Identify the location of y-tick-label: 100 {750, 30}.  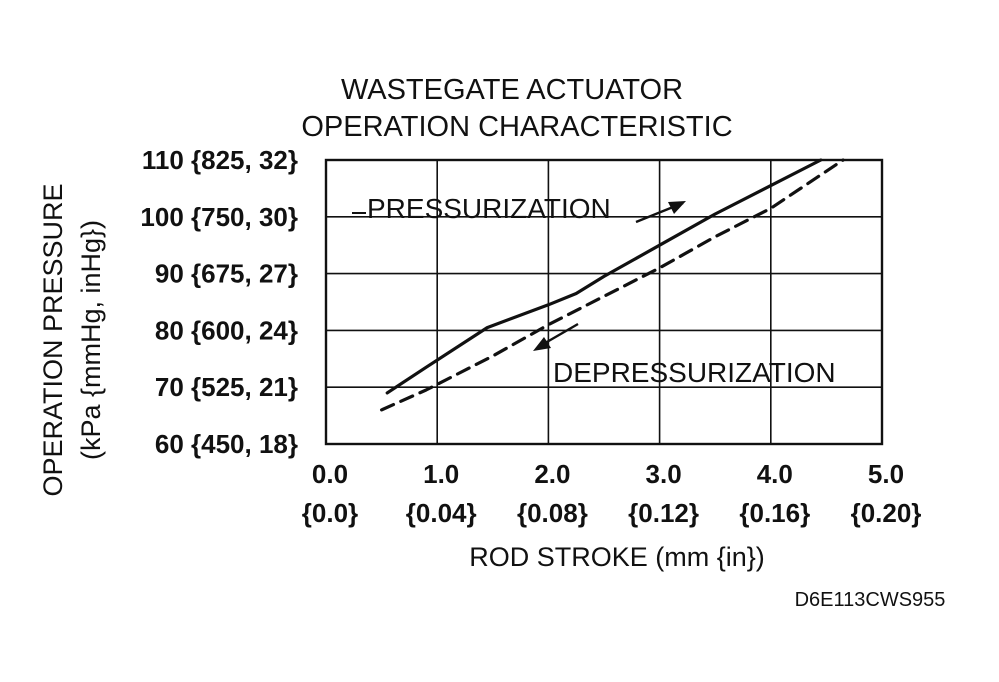
(219, 217).